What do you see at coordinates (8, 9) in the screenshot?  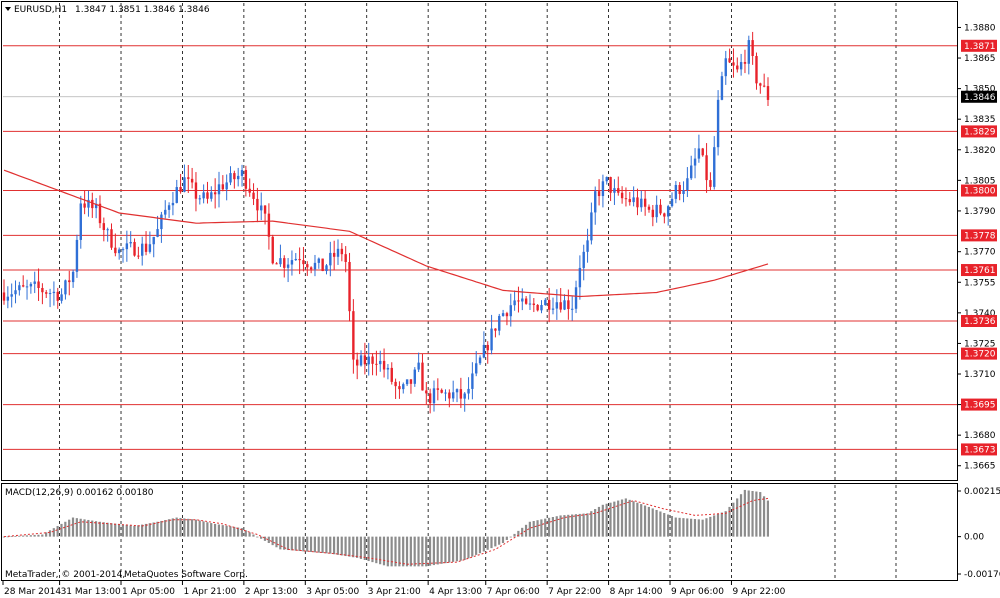 I see `collapse-arrow-icon` at bounding box center [8, 9].